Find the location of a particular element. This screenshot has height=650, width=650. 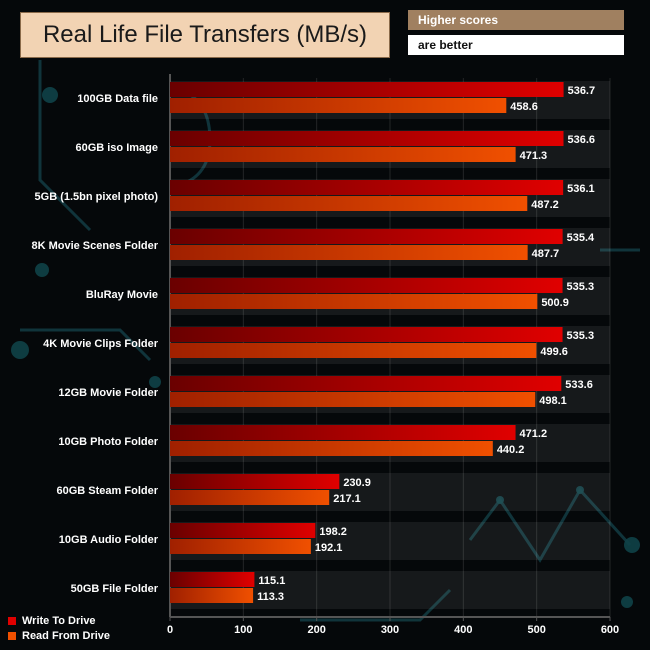

category-label: 8K Movie Scenes Folder is located at coordinates (94, 246).